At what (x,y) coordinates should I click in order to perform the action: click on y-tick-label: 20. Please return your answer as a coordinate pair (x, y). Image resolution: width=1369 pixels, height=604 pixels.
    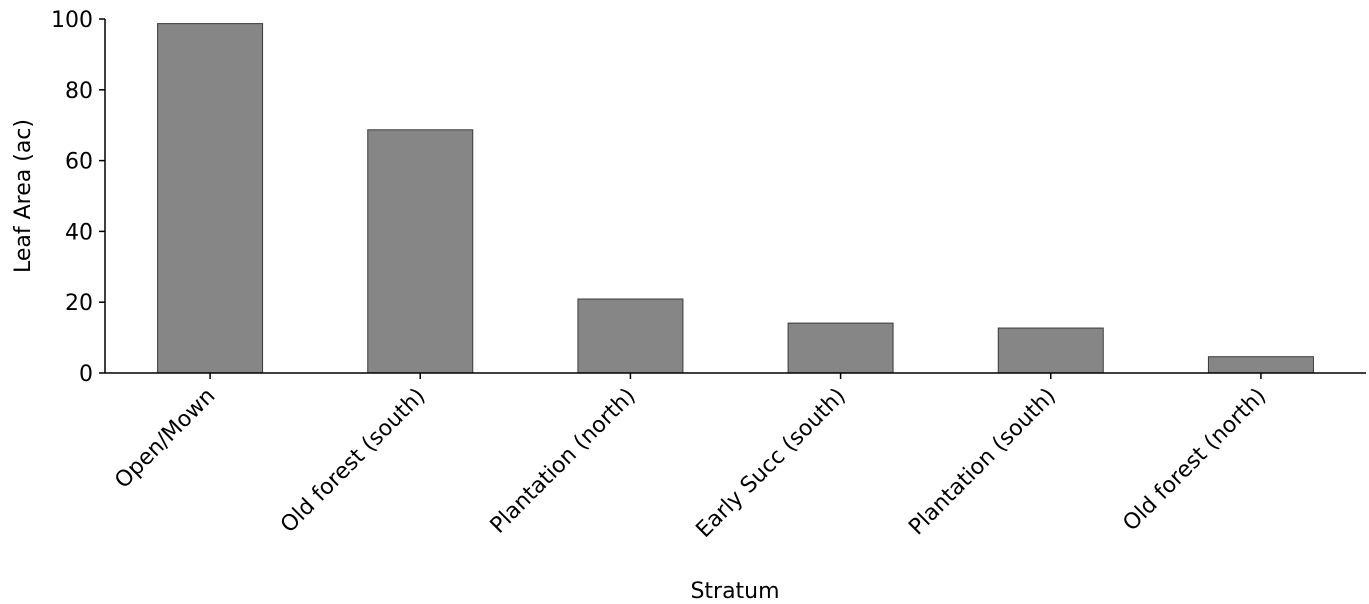
    Looking at the image, I should click on (79, 303).